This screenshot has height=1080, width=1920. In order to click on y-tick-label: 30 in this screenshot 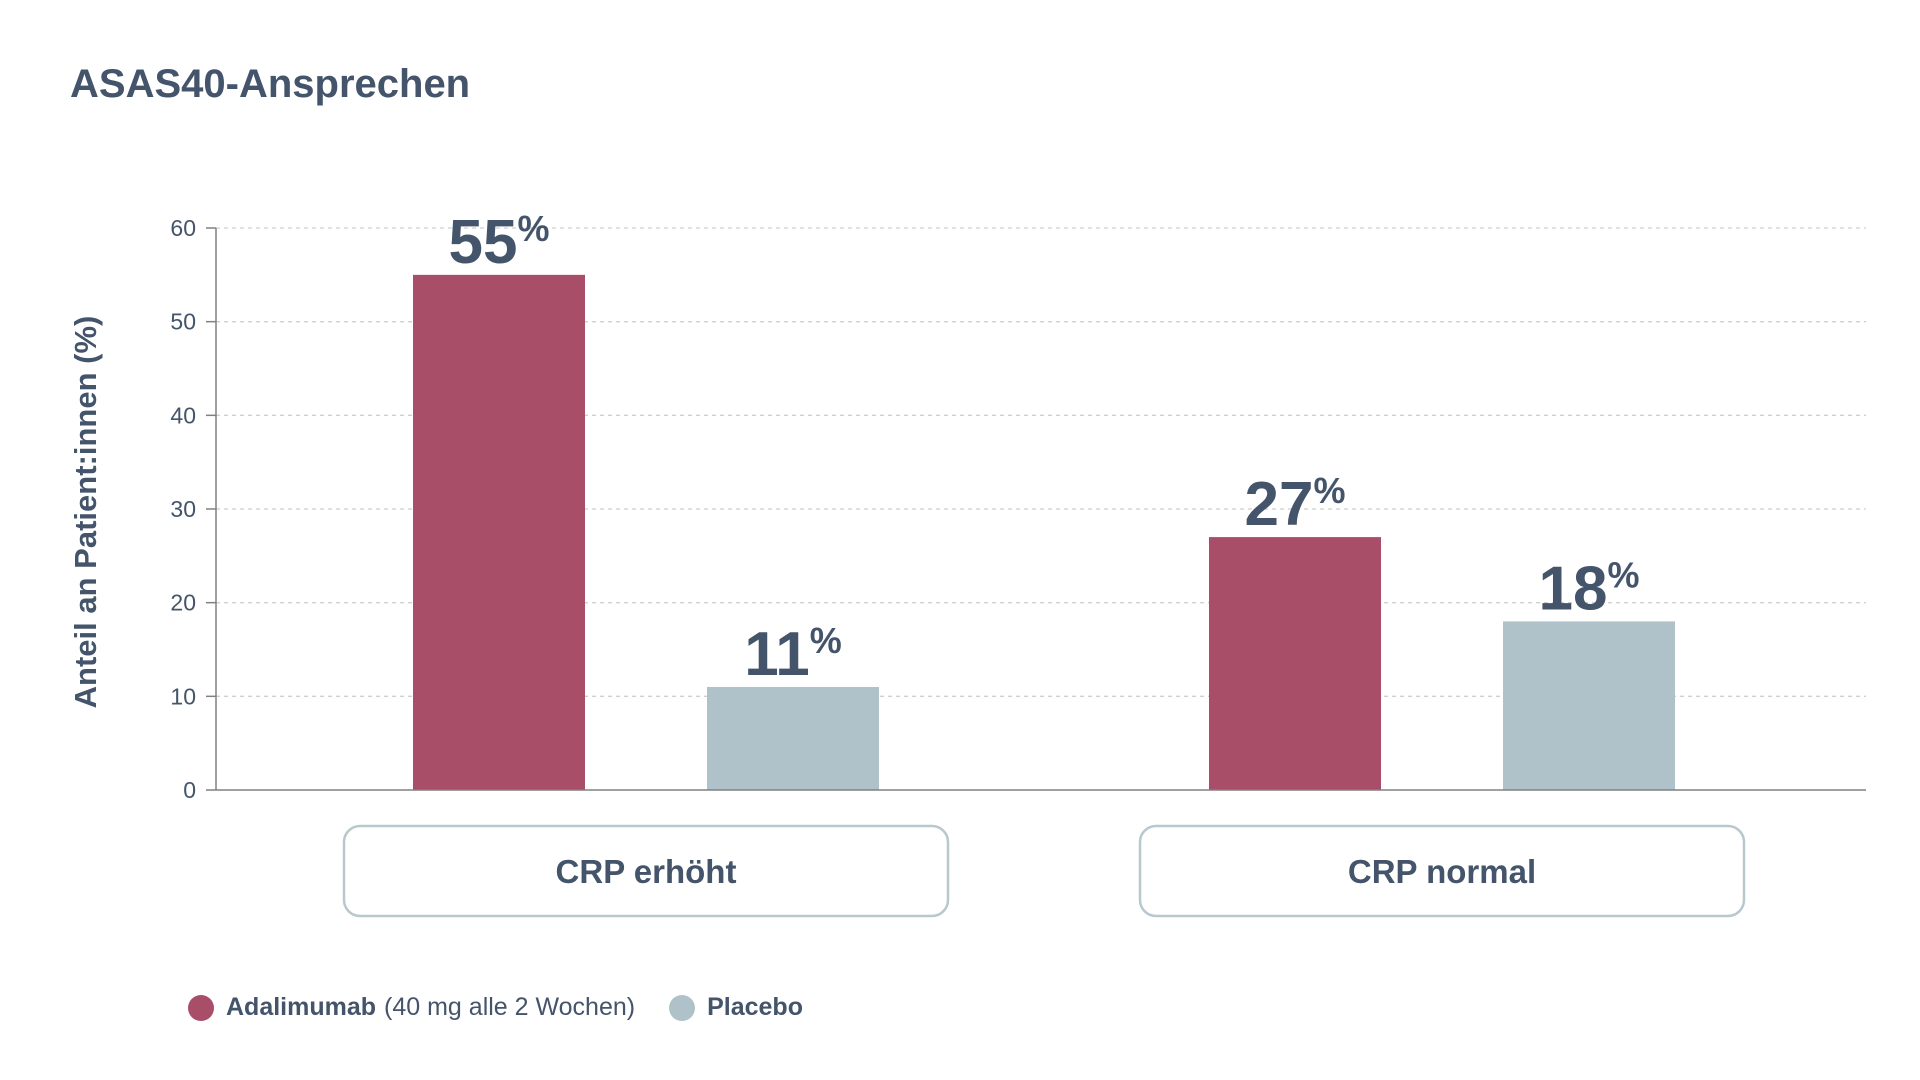, I will do `click(183, 509)`.